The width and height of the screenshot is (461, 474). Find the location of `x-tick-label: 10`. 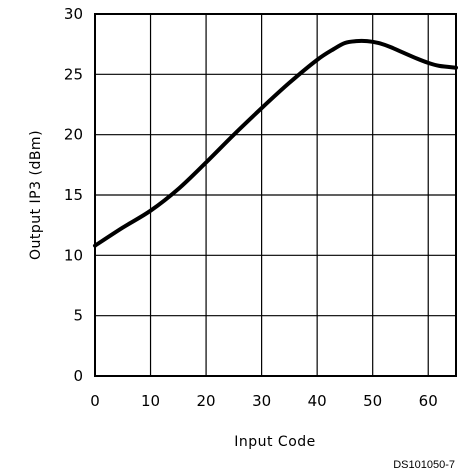

x-tick-label: 10 is located at coordinates (150, 401).